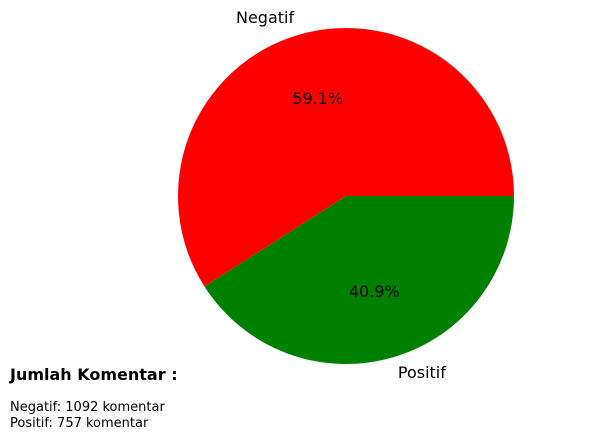  I want to click on summary-title: Jumlah Komentar :, so click(94, 374).